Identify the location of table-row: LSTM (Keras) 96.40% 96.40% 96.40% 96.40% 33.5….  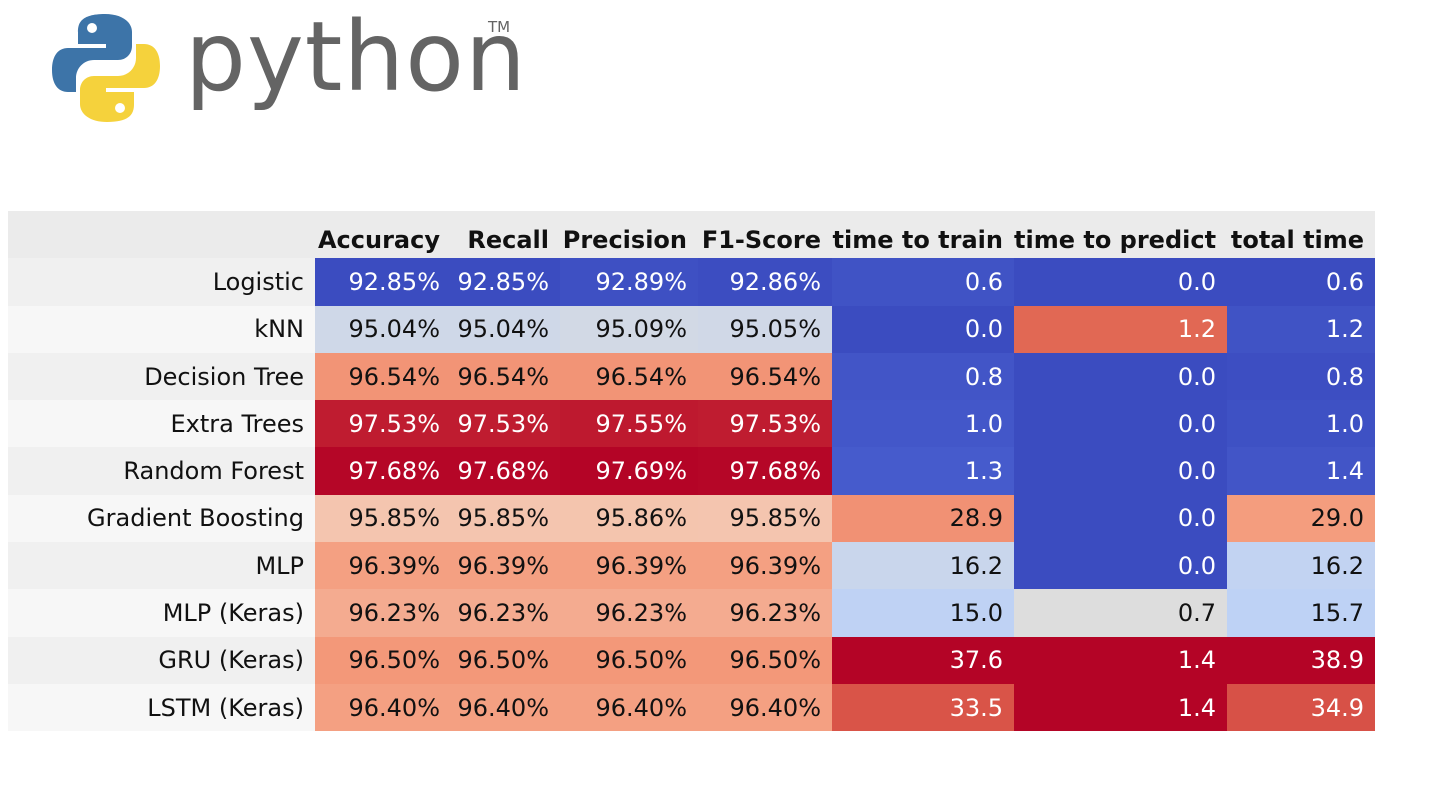
(692, 707).